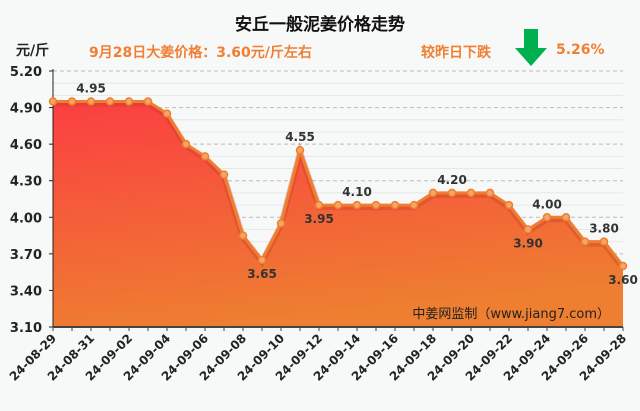 The width and height of the screenshot is (640, 411). What do you see at coordinates (26, 145) in the screenshot?
I see `y-tick-label: 4.60` at bounding box center [26, 145].